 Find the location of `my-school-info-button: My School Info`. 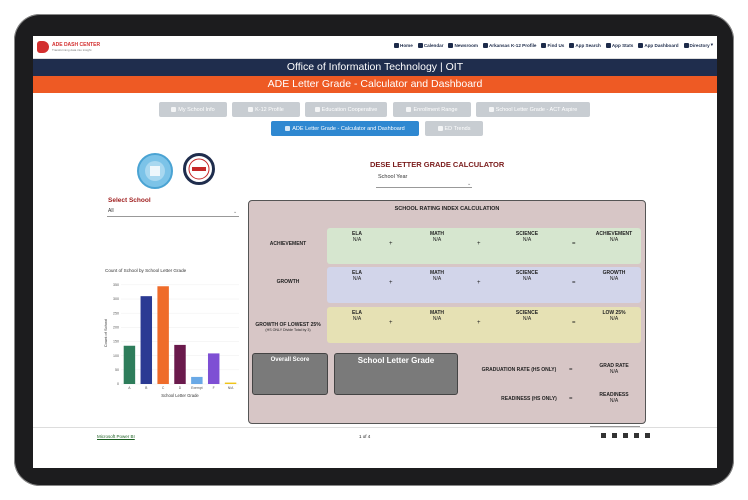

my-school-info-button: My School Info is located at coordinates (193, 109).